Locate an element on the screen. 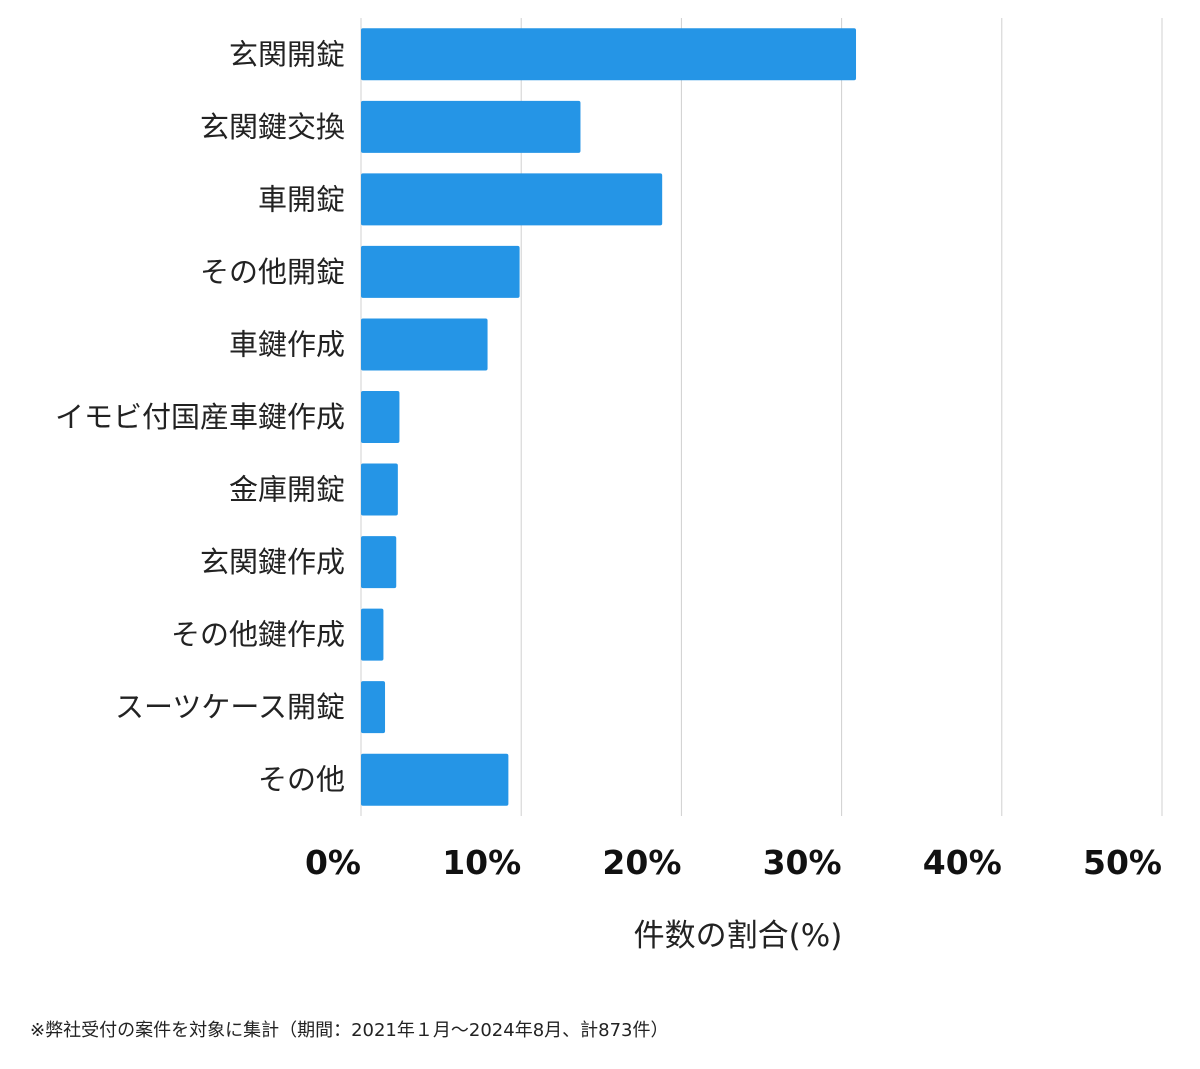 The height and width of the screenshot is (1069, 1200). category-label: 金庫開錠 is located at coordinates (287, 490).